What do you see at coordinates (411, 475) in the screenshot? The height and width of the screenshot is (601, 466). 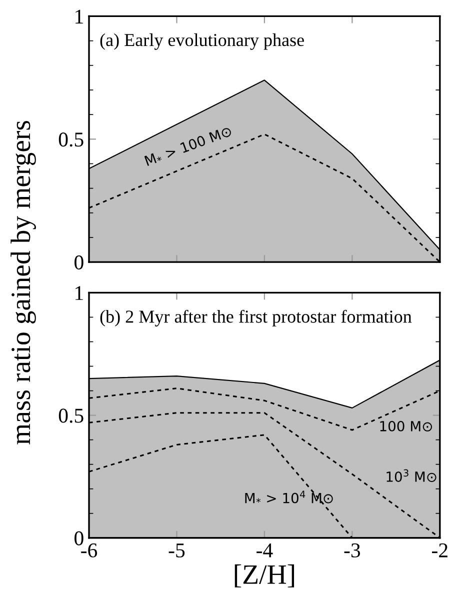 I see `annotation: 10$^{3}$ M⊙` at bounding box center [411, 475].